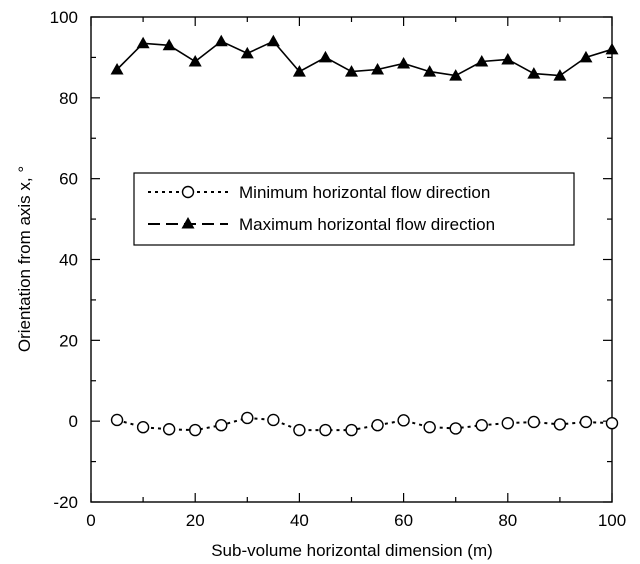 This screenshot has width=640, height=564. Describe the element at coordinates (68, 98) in the screenshot. I see `y-tick-label: 80` at that location.